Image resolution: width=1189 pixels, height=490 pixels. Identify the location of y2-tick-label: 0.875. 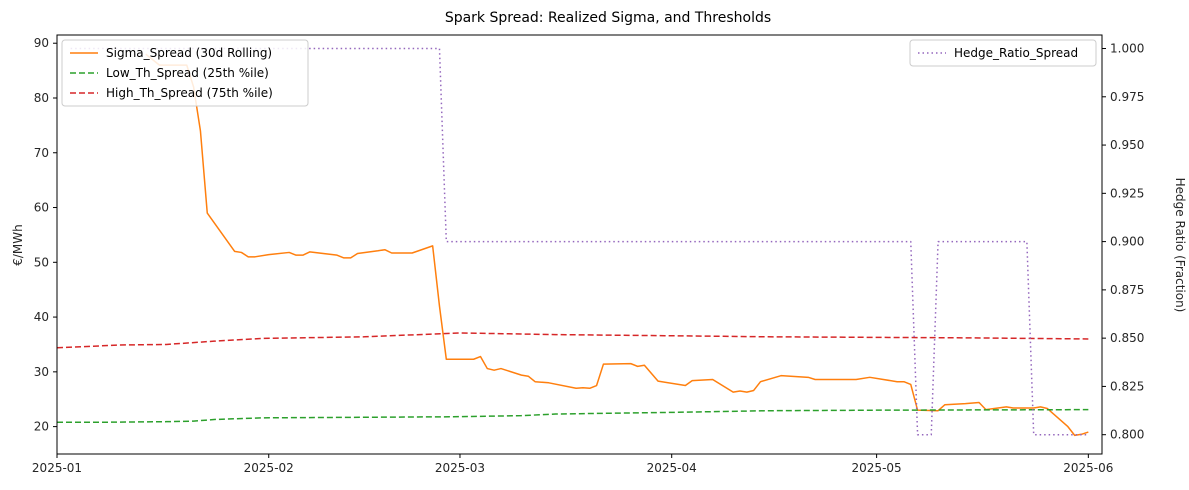
(1127, 290).